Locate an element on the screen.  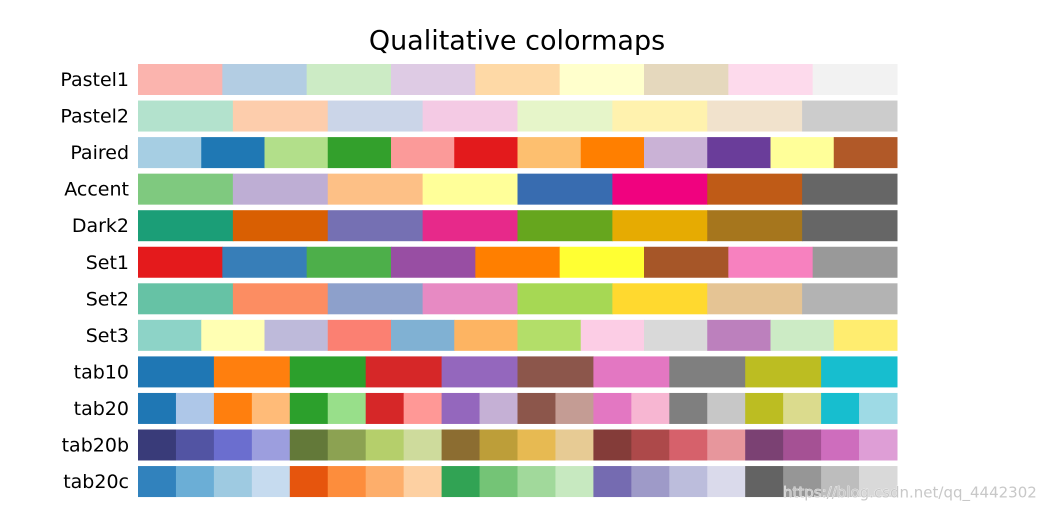
colormap-label: Pastel1 is located at coordinates (94, 80).